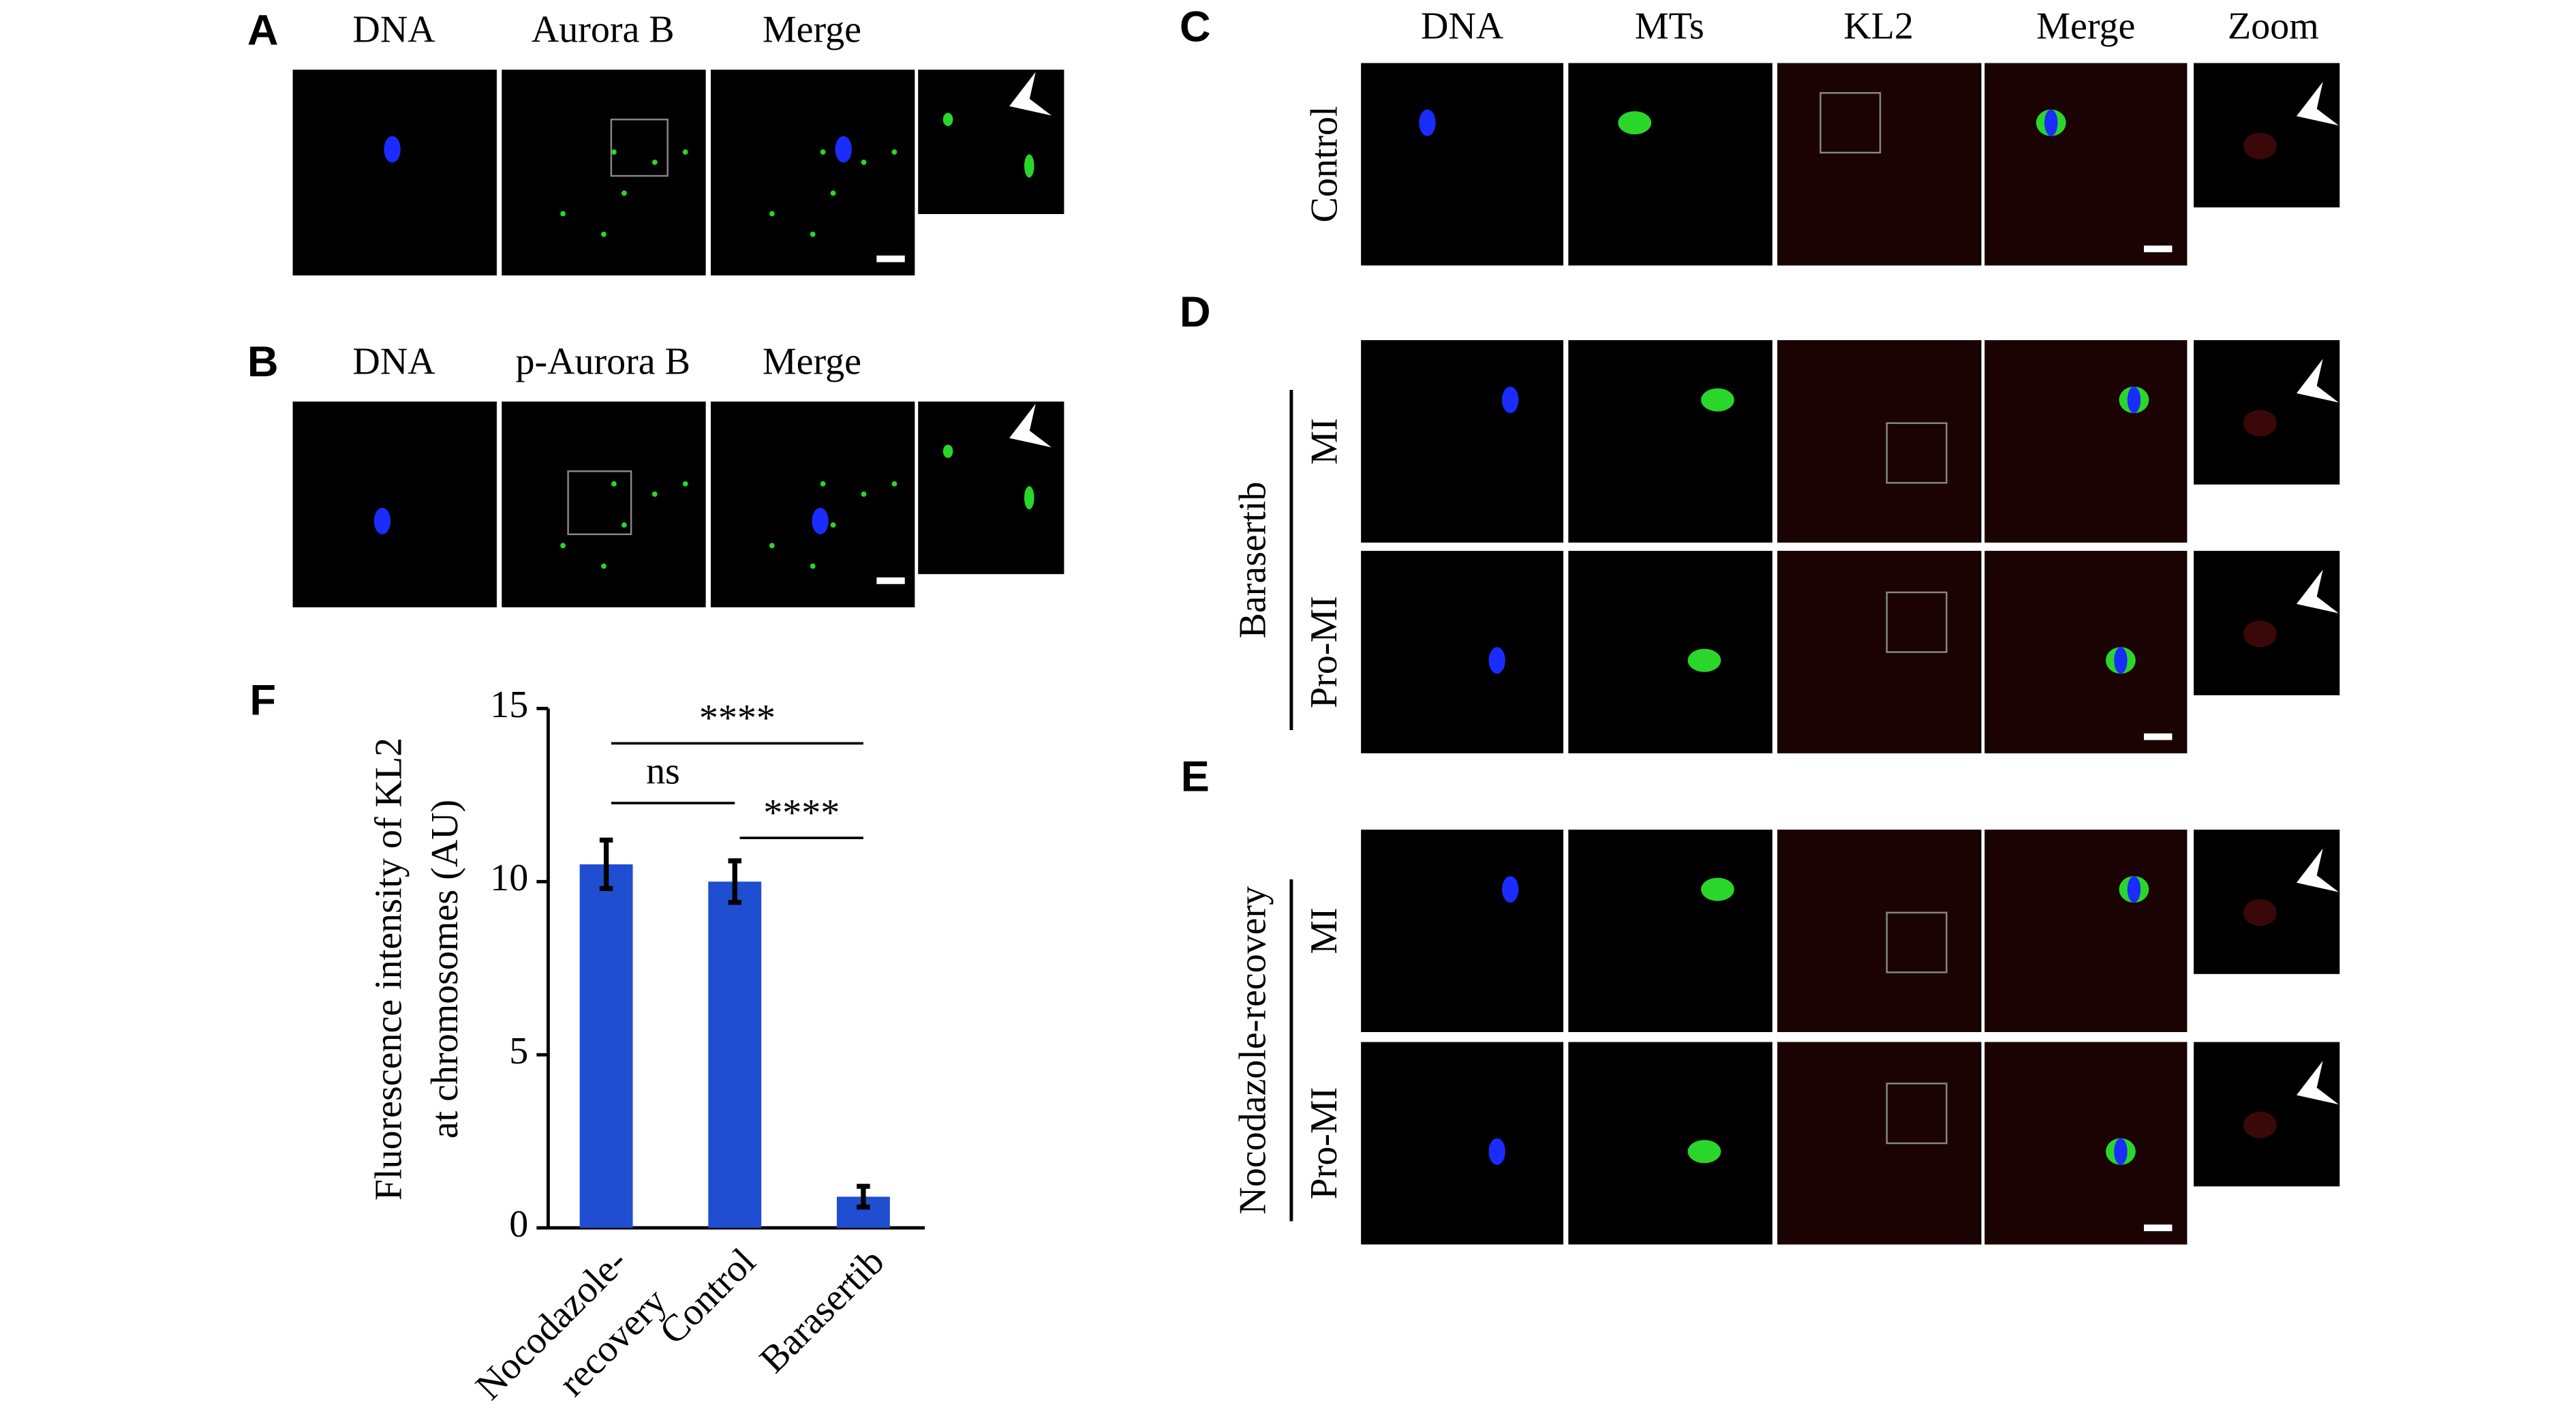  I want to click on panel-label: D, so click(1195, 312).